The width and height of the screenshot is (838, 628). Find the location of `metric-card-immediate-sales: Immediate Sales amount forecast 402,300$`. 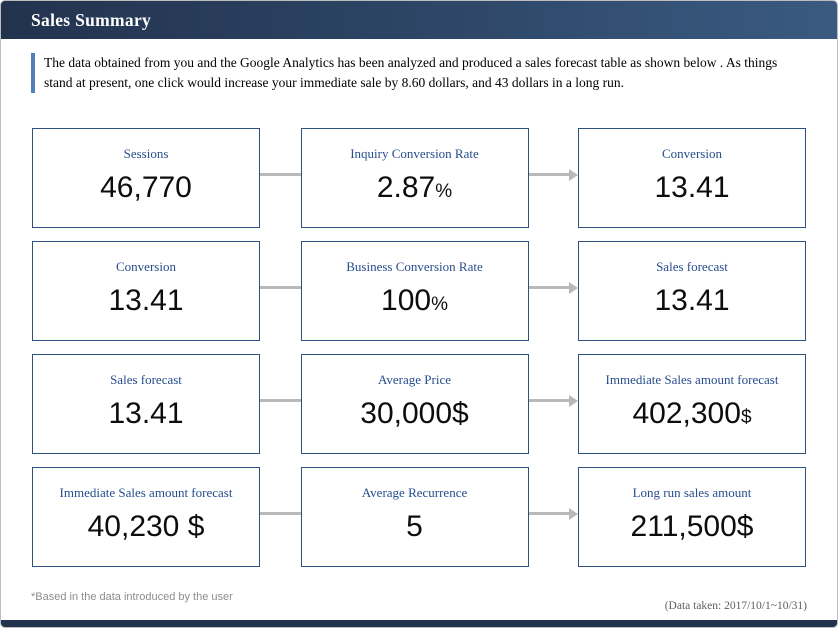

metric-card-immediate-sales: Immediate Sales amount forecast 402,300$ is located at coordinates (692, 403).